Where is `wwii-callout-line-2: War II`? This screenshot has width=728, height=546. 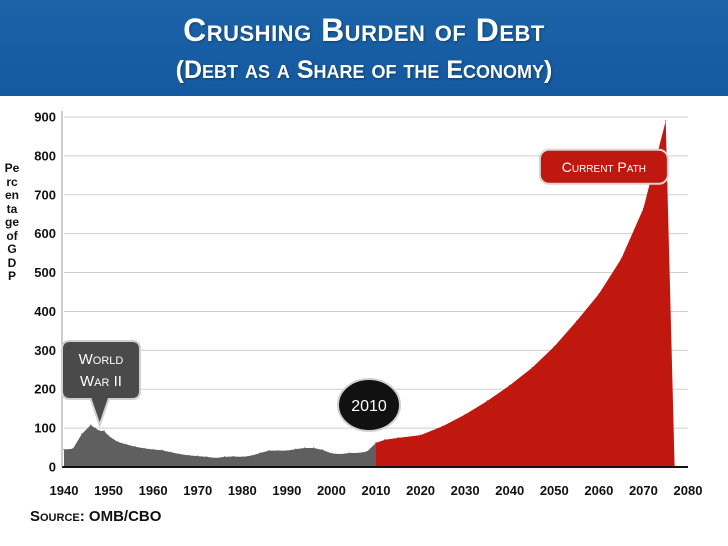
wwii-callout-line-2: War II is located at coordinates (101, 381).